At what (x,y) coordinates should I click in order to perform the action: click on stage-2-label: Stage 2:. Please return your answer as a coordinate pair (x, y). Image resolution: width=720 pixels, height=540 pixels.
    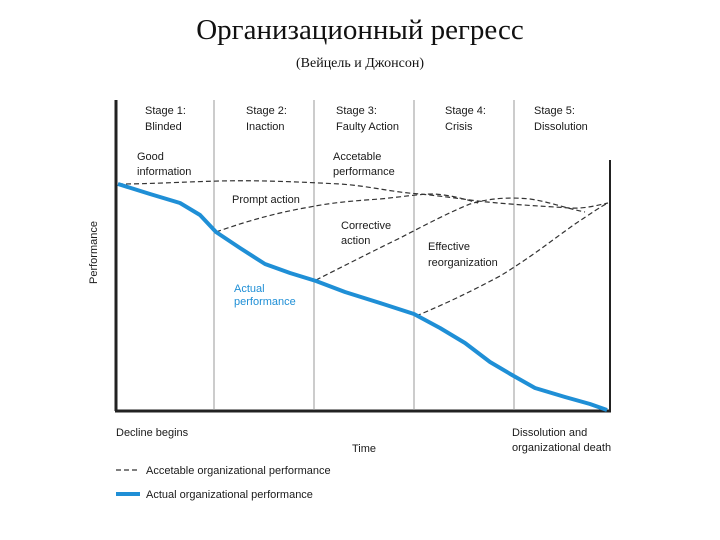
    Looking at the image, I should click on (266, 111).